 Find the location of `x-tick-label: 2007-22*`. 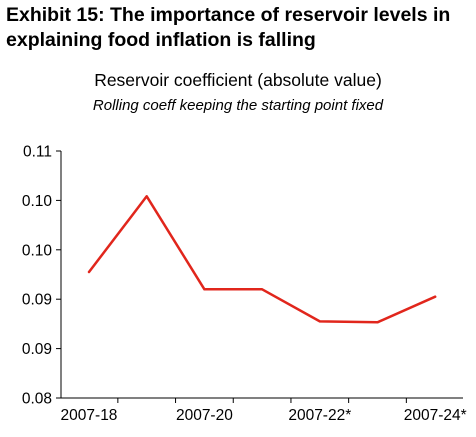

x-tick-label: 2007-22* is located at coordinates (319, 415).